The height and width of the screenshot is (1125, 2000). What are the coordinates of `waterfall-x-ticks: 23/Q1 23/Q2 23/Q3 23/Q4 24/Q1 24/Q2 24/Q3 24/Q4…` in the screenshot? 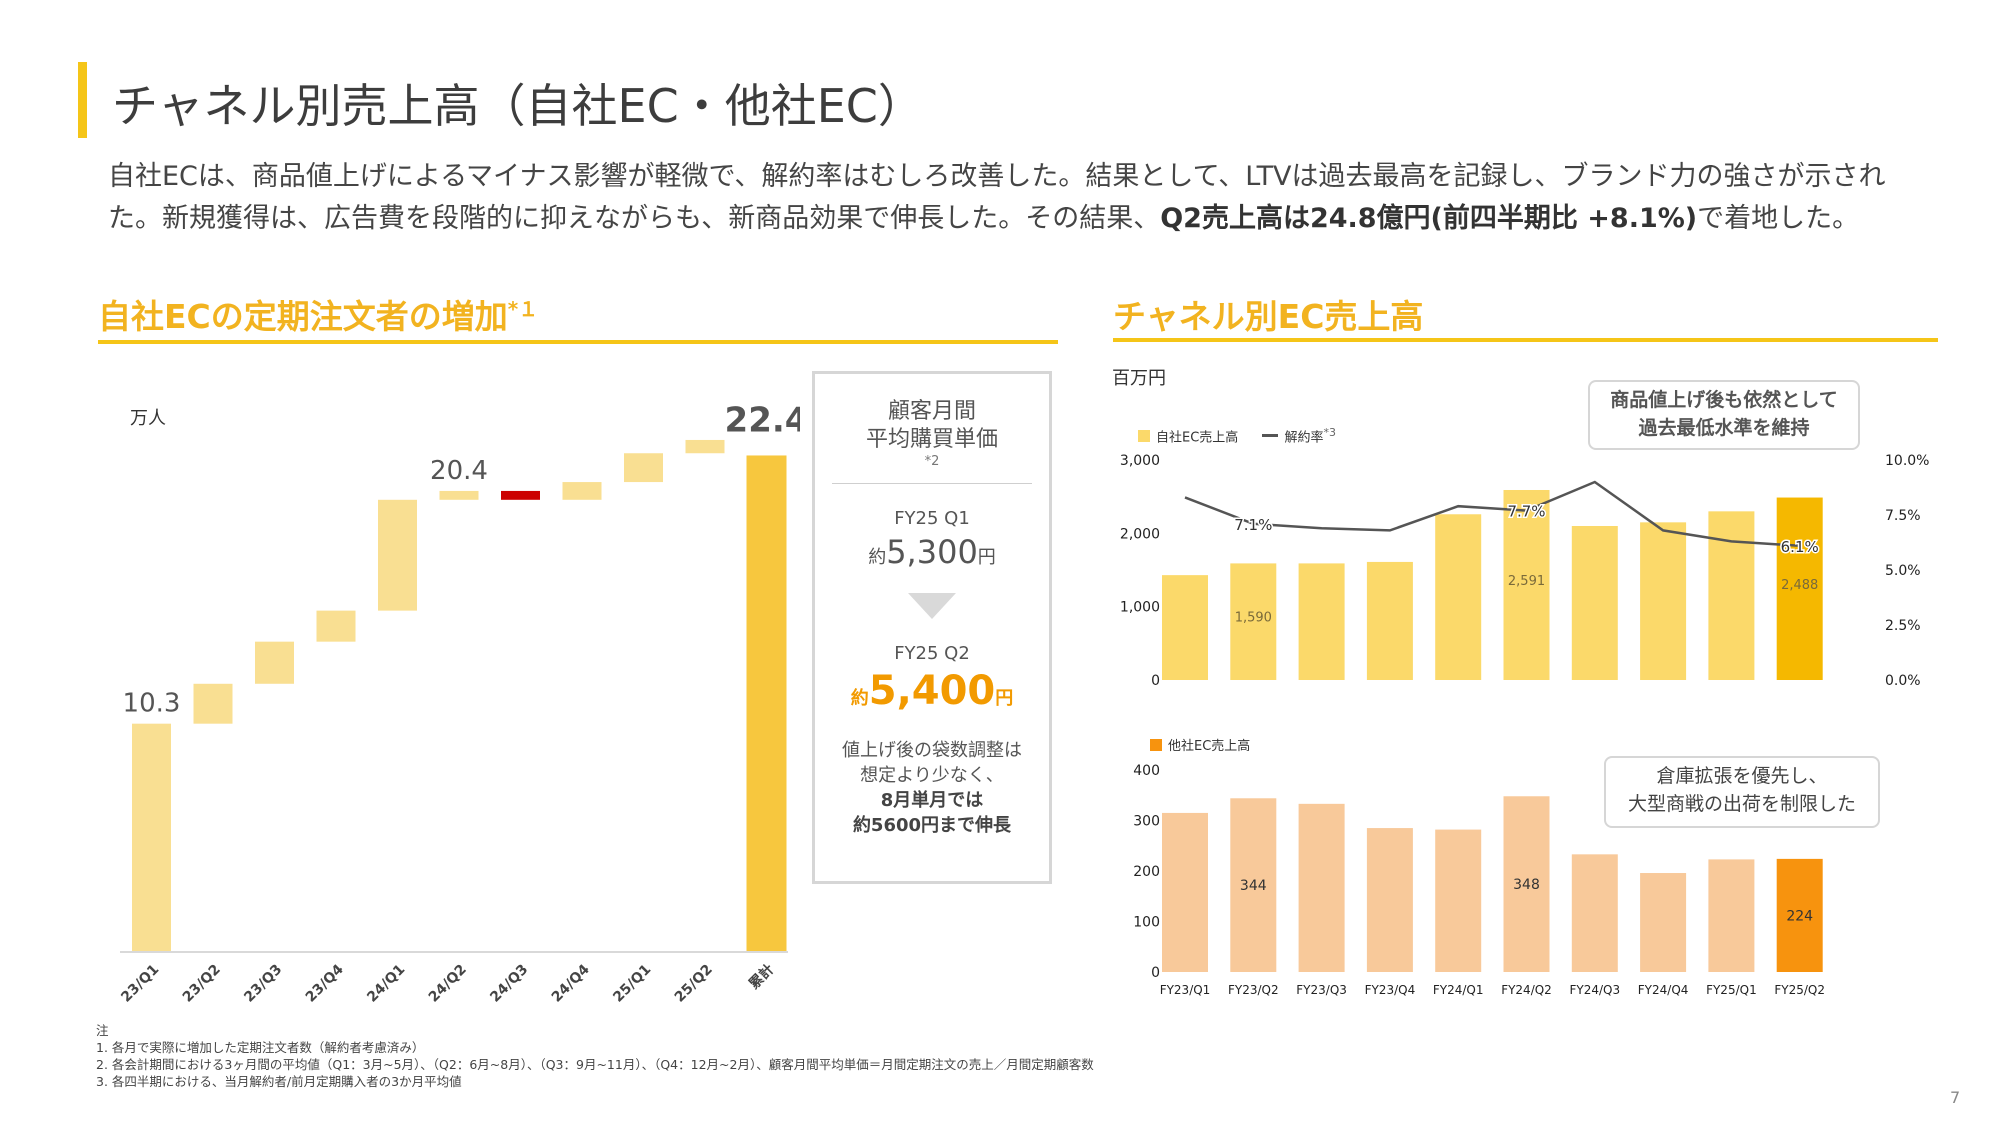 It's located at (447, 983).